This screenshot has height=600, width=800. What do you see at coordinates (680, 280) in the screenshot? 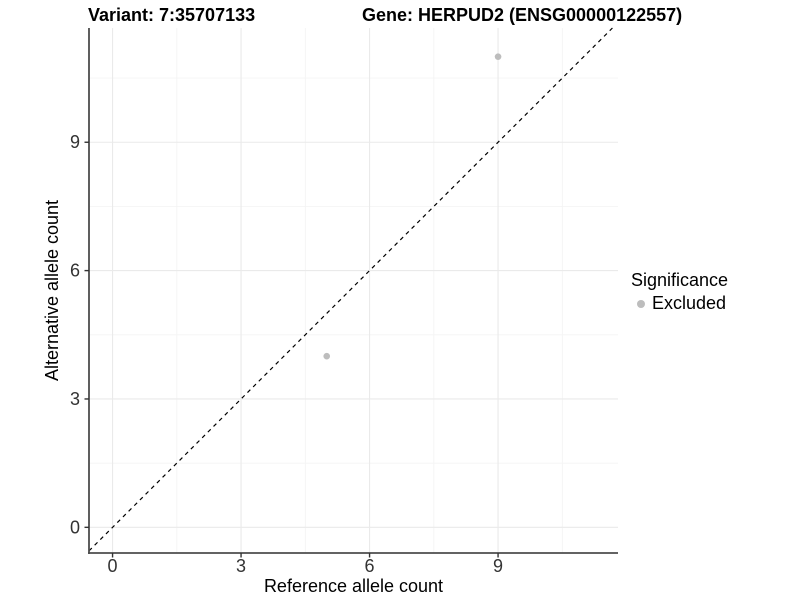
I see `legend-title: Significance` at bounding box center [680, 280].